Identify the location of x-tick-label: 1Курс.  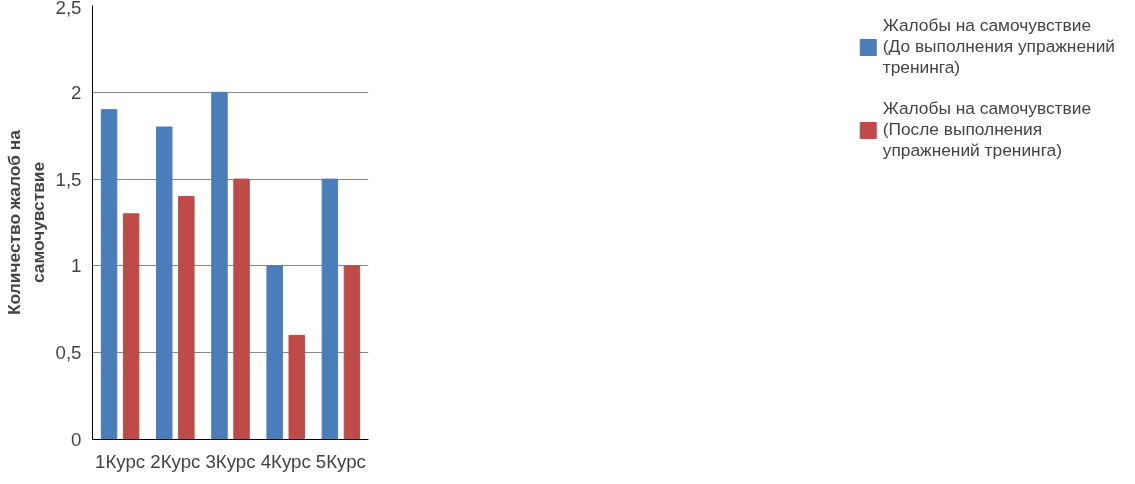
(120, 461).